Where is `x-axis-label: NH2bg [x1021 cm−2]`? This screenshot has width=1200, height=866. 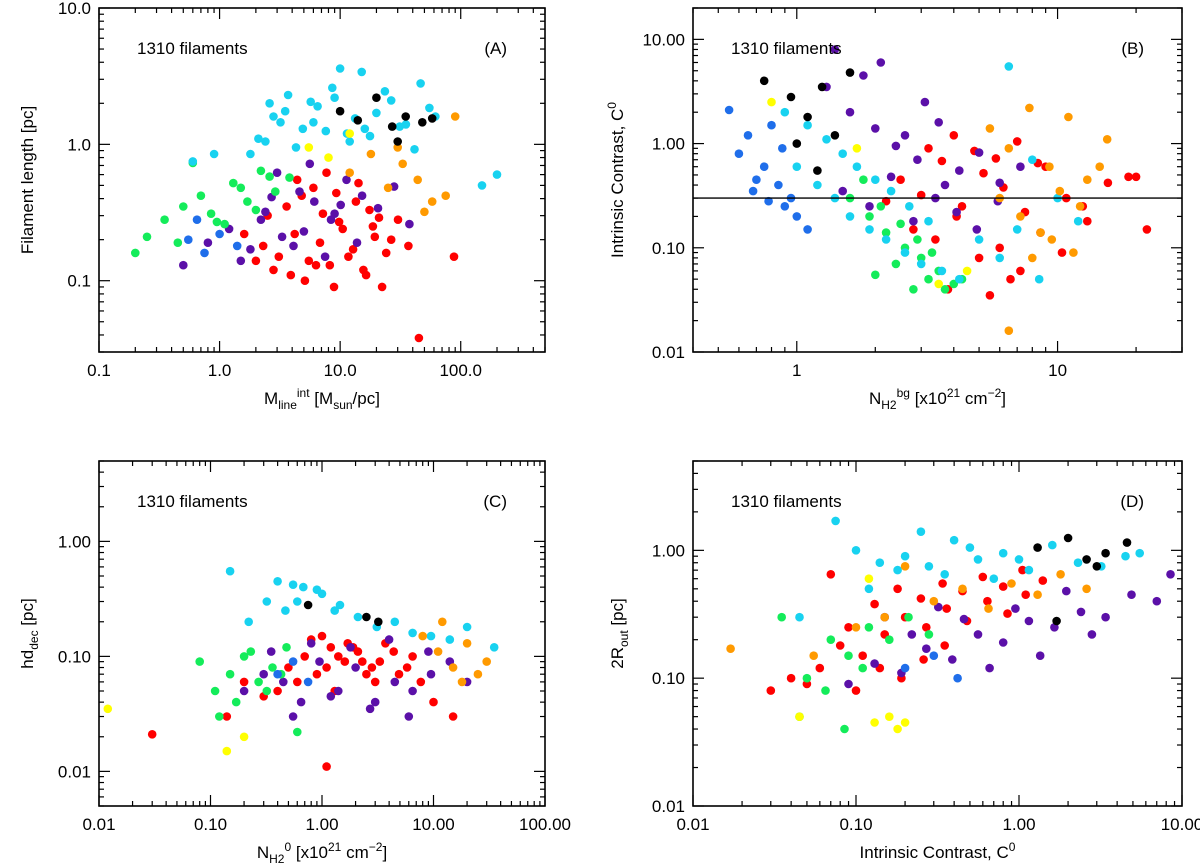 x-axis-label: NH2bg [x1021 cm−2] is located at coordinates (937, 399).